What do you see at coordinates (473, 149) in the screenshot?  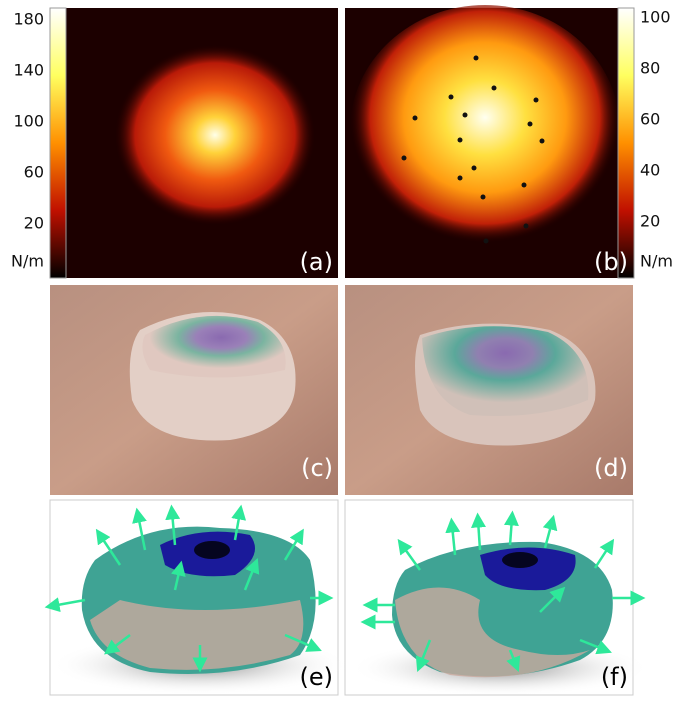 I see `sensor-dots` at bounding box center [473, 149].